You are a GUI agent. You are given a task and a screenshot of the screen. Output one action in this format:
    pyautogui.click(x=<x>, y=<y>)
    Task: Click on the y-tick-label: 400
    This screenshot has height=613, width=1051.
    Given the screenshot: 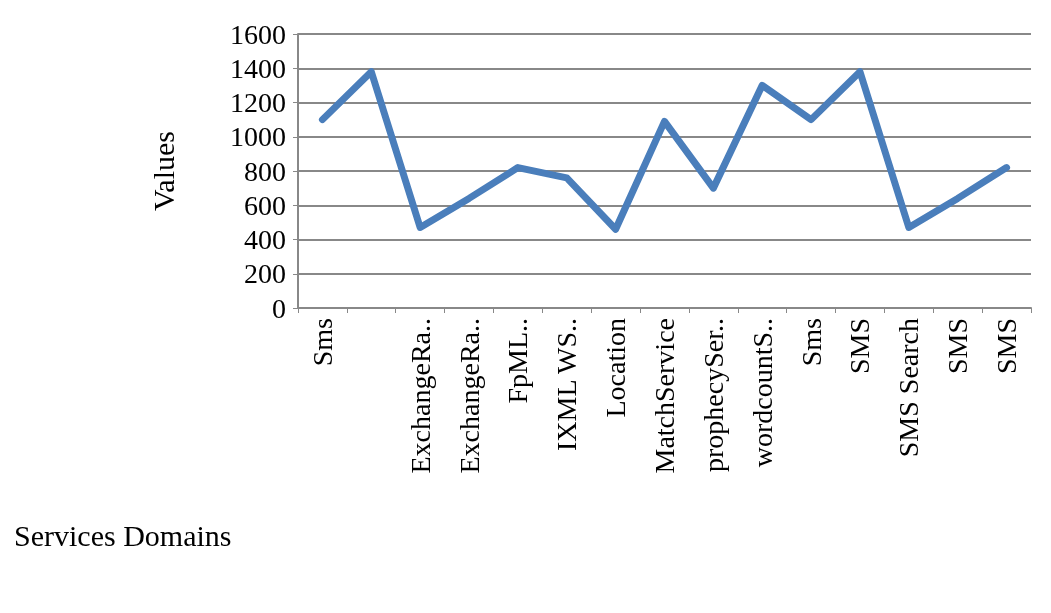 What is the action you would take?
    pyautogui.click(x=265, y=239)
    